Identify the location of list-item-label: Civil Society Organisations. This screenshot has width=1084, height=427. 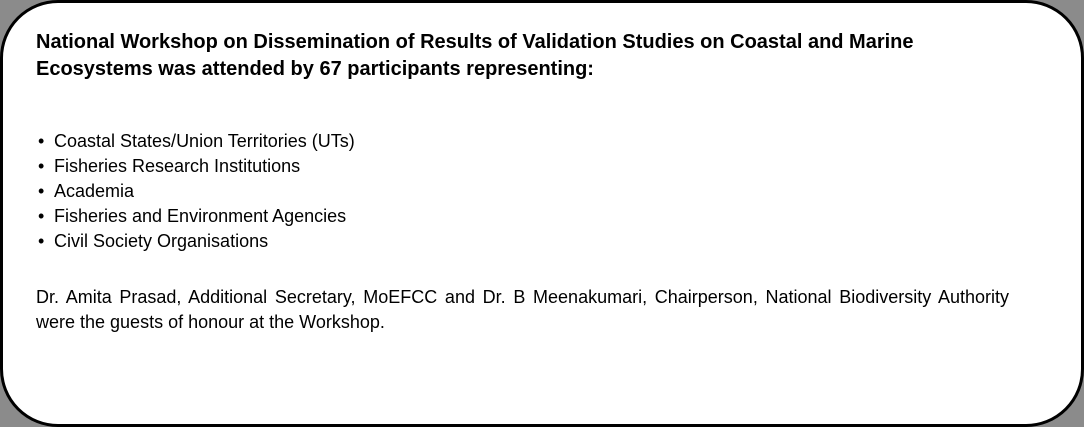
(161, 241).